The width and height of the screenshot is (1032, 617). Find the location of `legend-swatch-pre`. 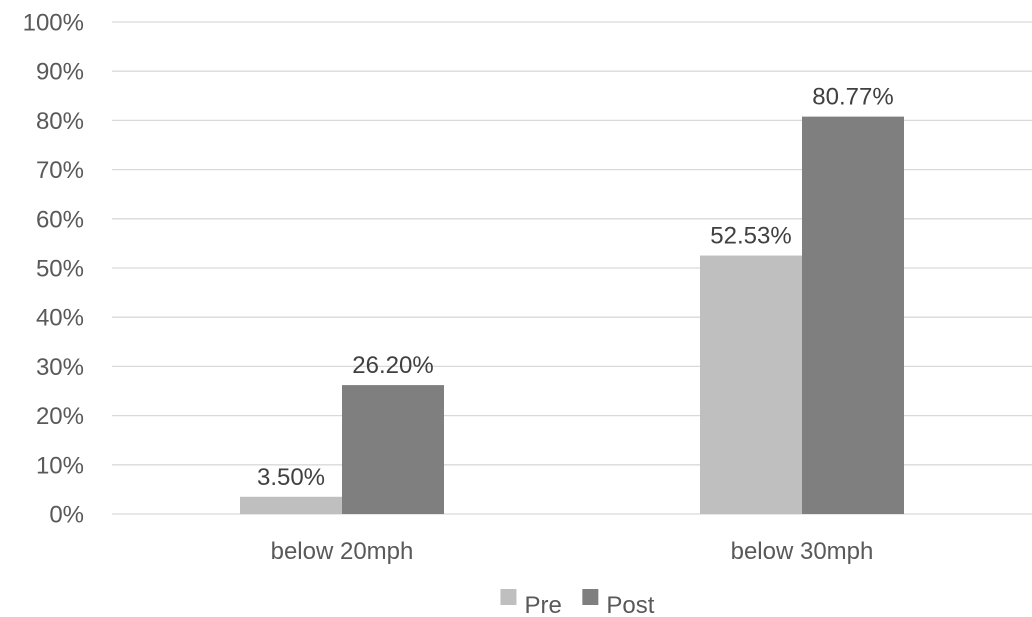

legend-swatch-pre is located at coordinates (508, 597).